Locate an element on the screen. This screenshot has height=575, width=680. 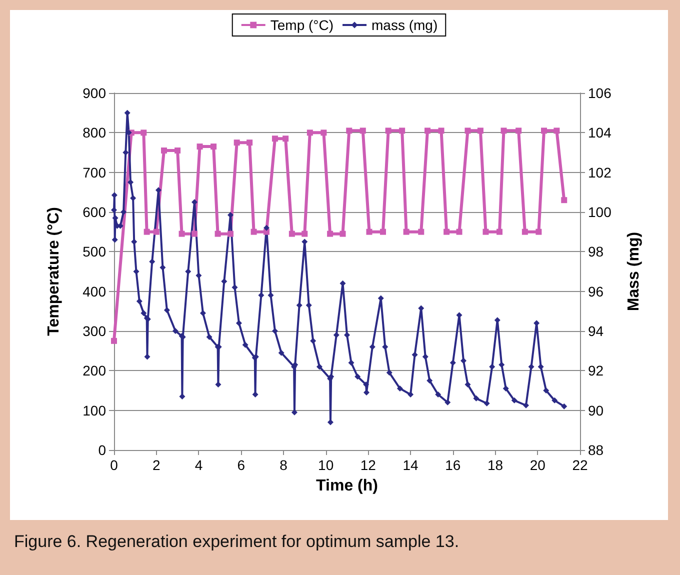
x-tick-label: 18 is located at coordinates (495, 465).